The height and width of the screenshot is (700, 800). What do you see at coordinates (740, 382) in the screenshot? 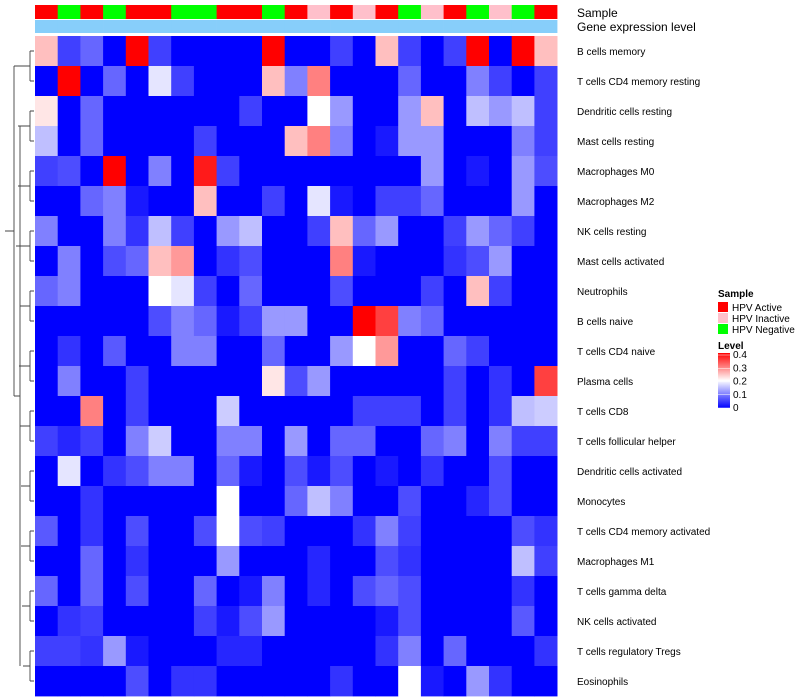
I see `legend-tick-label: 0.2` at bounding box center [740, 382].